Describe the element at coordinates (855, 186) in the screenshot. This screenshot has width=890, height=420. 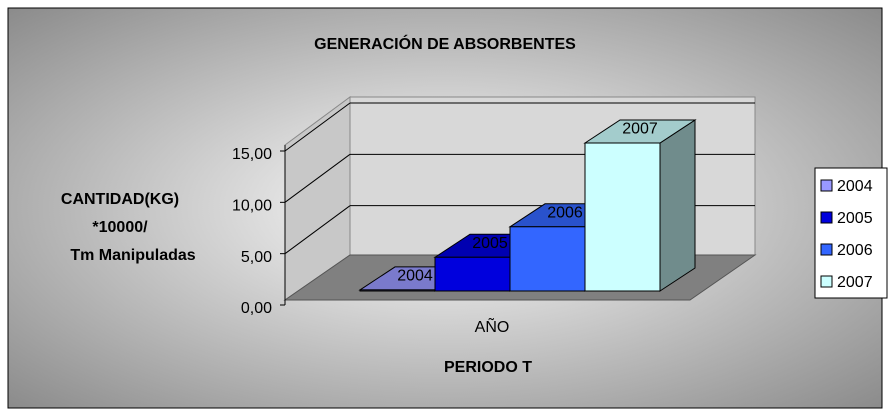
I see `legend-label: 2004` at that location.